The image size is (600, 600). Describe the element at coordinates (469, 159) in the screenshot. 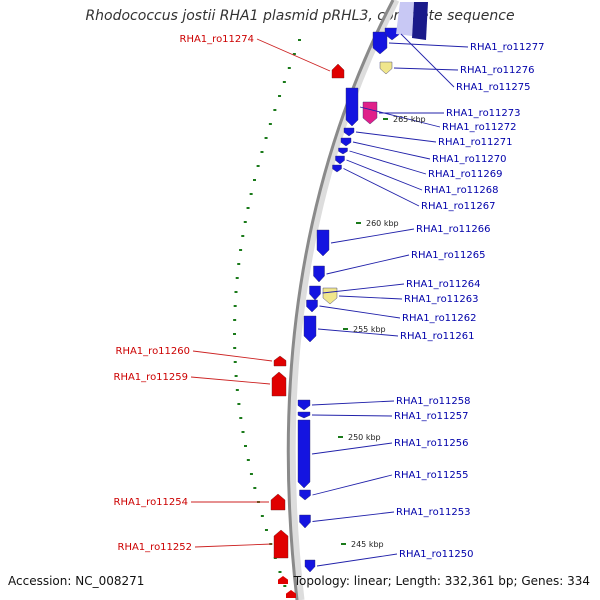

I see `forward-gene-label: RHA1_ro11270` at that location.